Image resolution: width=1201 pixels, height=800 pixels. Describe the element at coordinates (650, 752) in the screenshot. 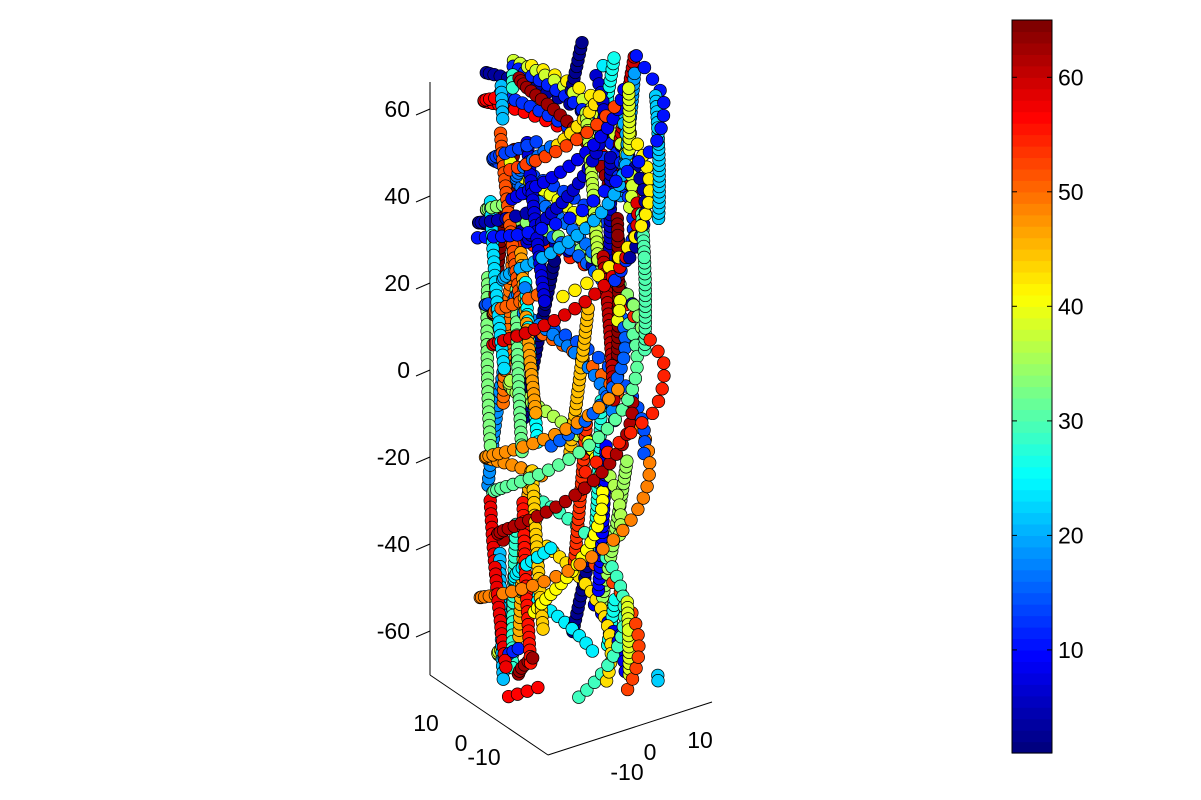

I see `y-tick-label: 0` at that location.